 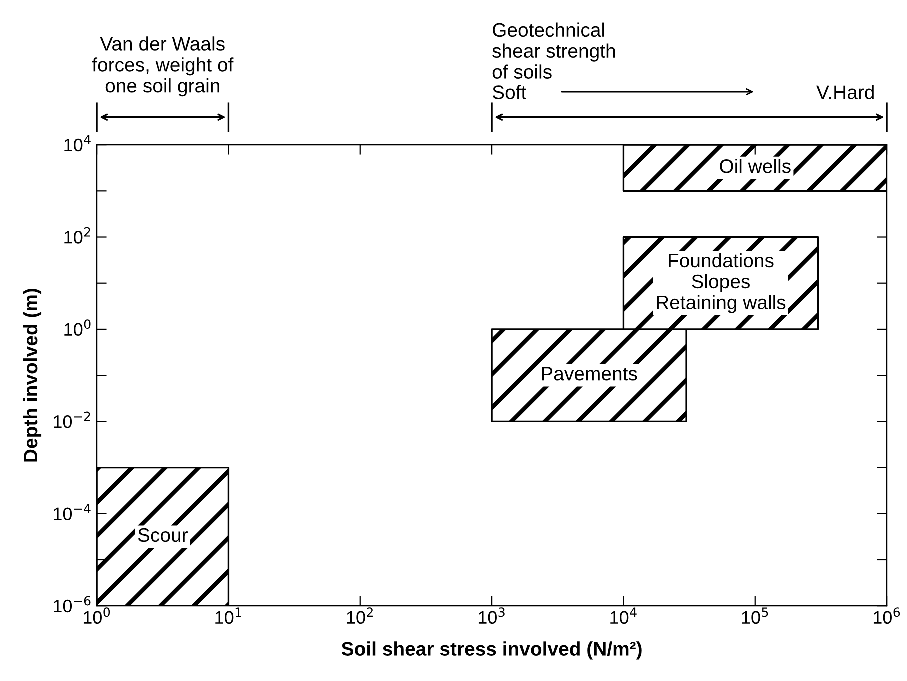 I want to click on text: Soft, so click(x=509, y=92).